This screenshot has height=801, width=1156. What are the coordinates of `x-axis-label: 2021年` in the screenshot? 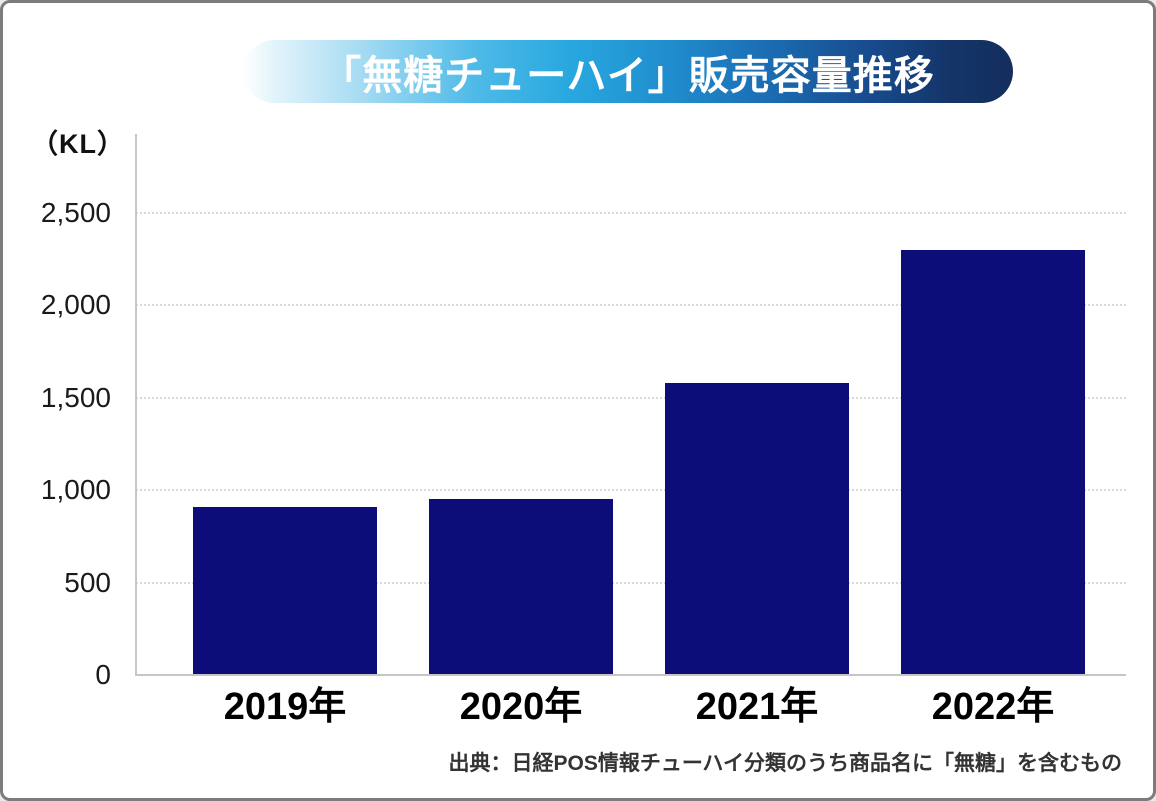 It's located at (757, 707).